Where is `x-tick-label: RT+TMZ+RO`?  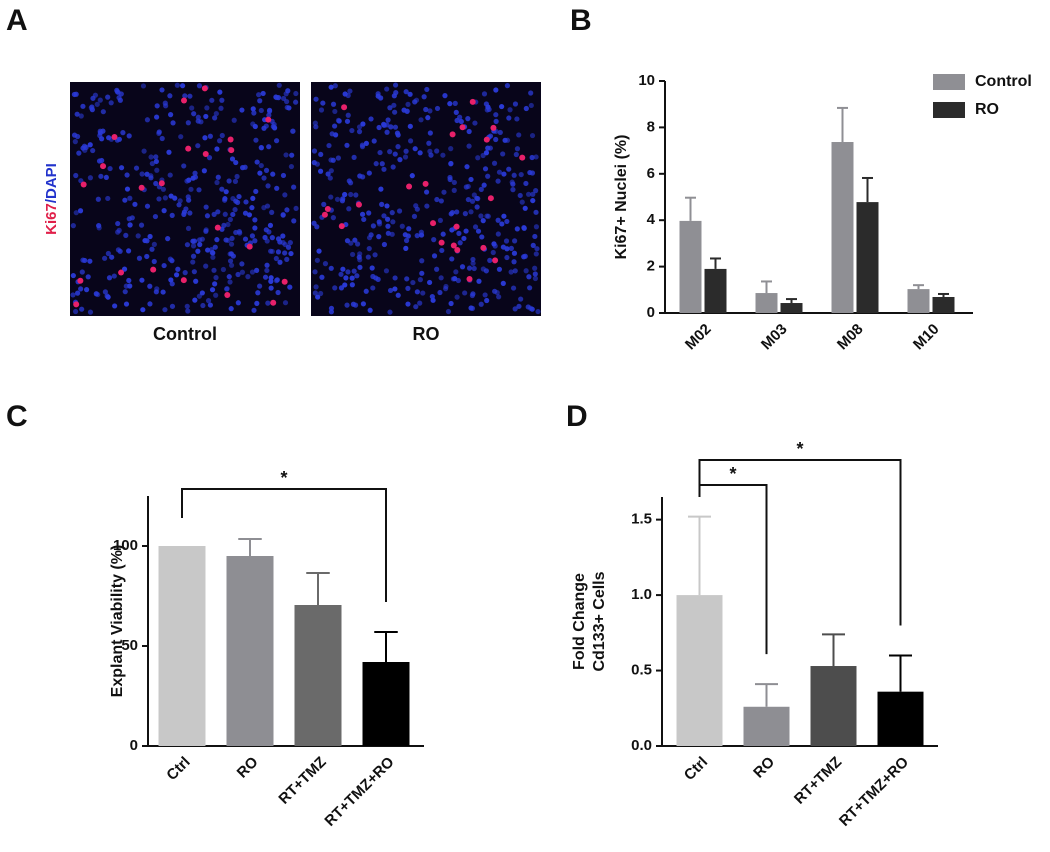
x-tick-label: RT+TMZ+RO is located at coordinates (874, 791).